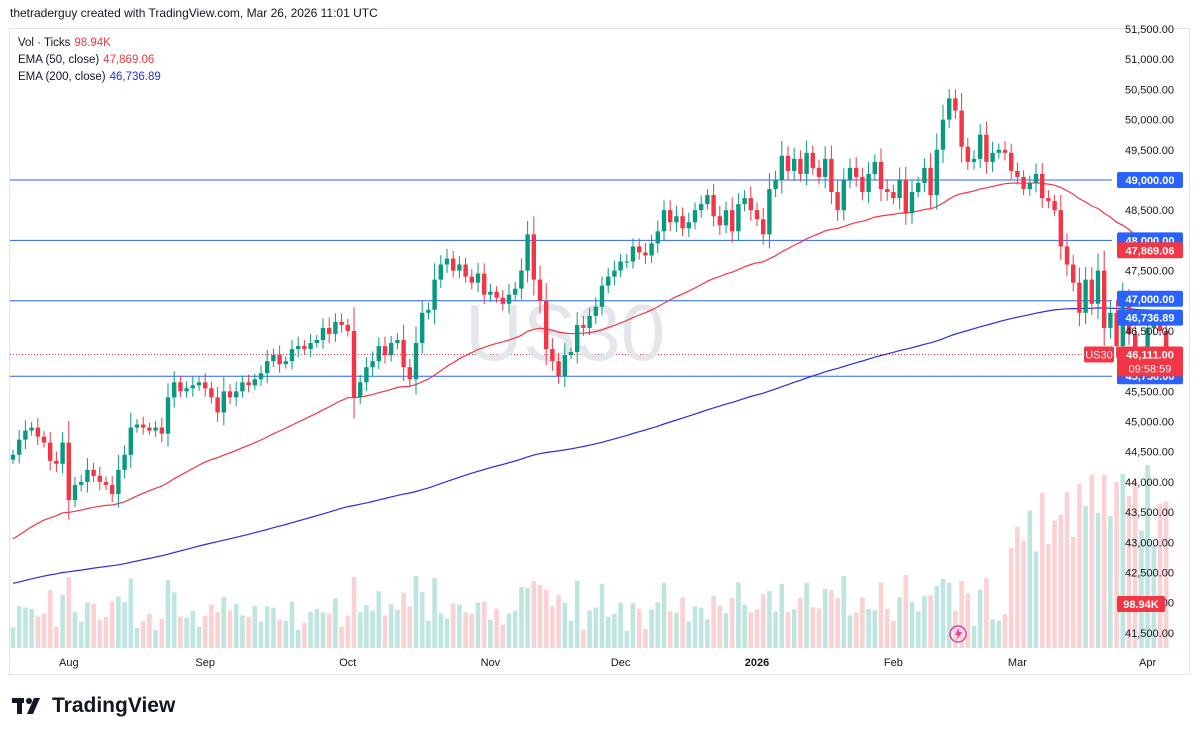 This screenshot has height=736, width=1200. What do you see at coordinates (91, 77) in the screenshot?
I see `legend-ema200: EMA (200, close) 46,736.89` at bounding box center [91, 77].